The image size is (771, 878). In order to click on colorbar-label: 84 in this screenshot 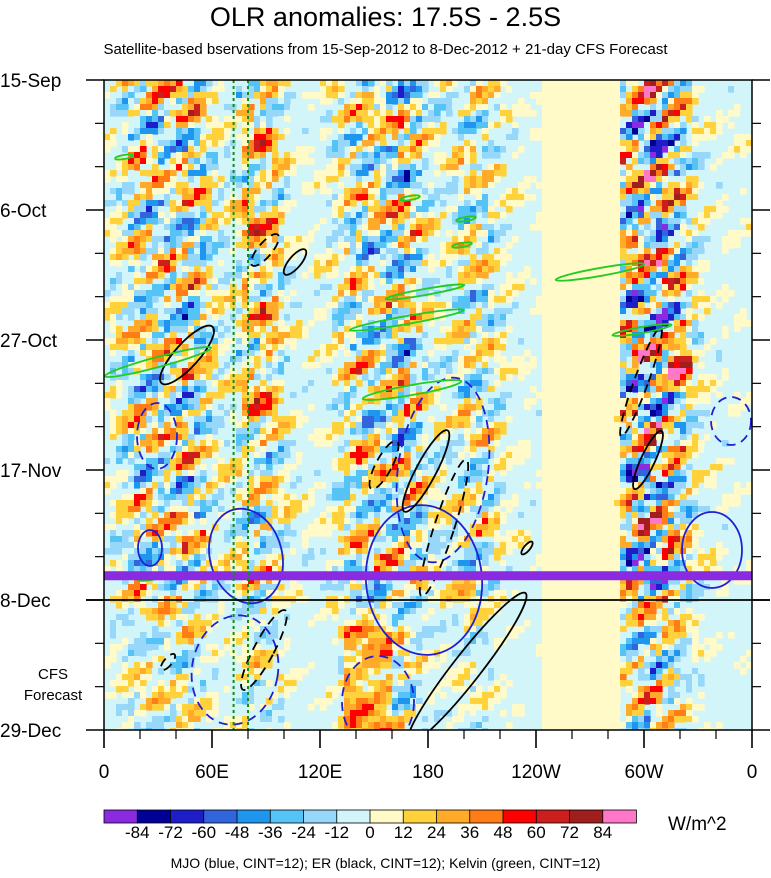, I will do `click(602, 832)`.